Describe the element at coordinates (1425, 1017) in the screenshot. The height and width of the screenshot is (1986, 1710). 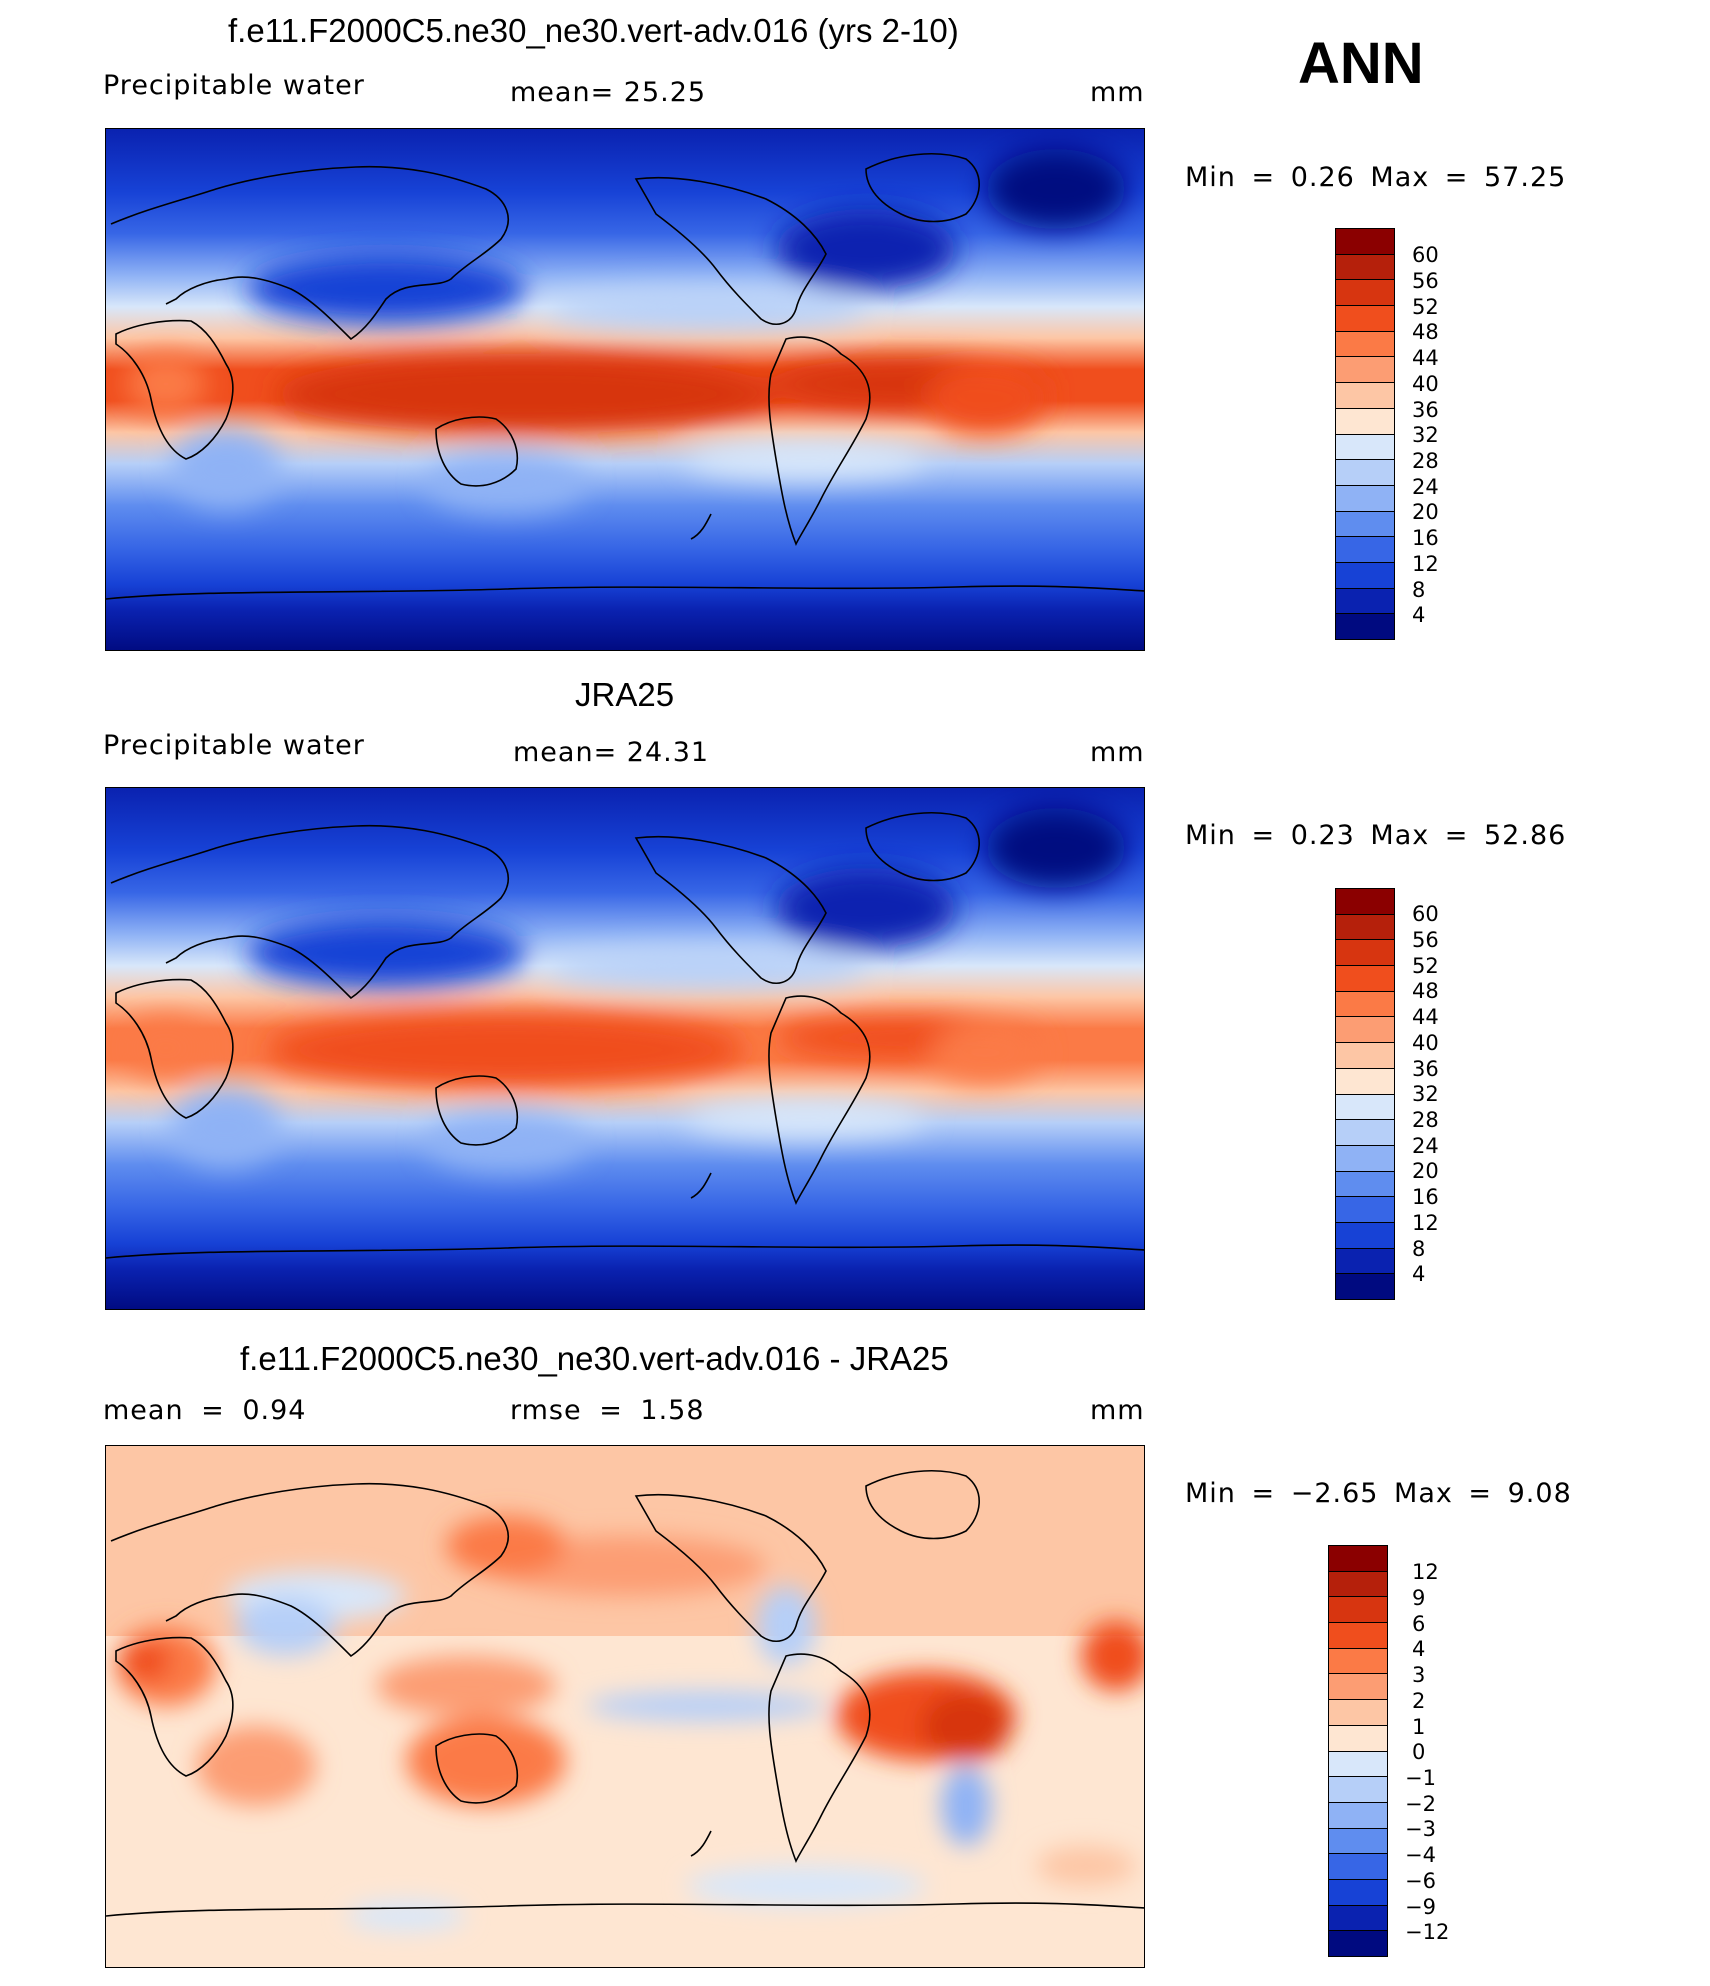
I see `panel-2-colorbar-tick: 44` at that location.